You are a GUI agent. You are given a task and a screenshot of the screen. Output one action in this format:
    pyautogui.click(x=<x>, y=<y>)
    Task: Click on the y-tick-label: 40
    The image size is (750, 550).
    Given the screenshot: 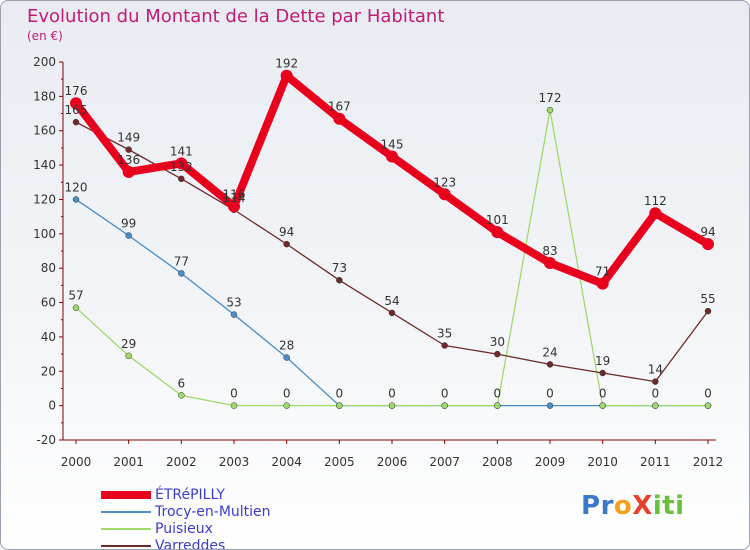 What is the action you would take?
    pyautogui.click(x=48, y=337)
    